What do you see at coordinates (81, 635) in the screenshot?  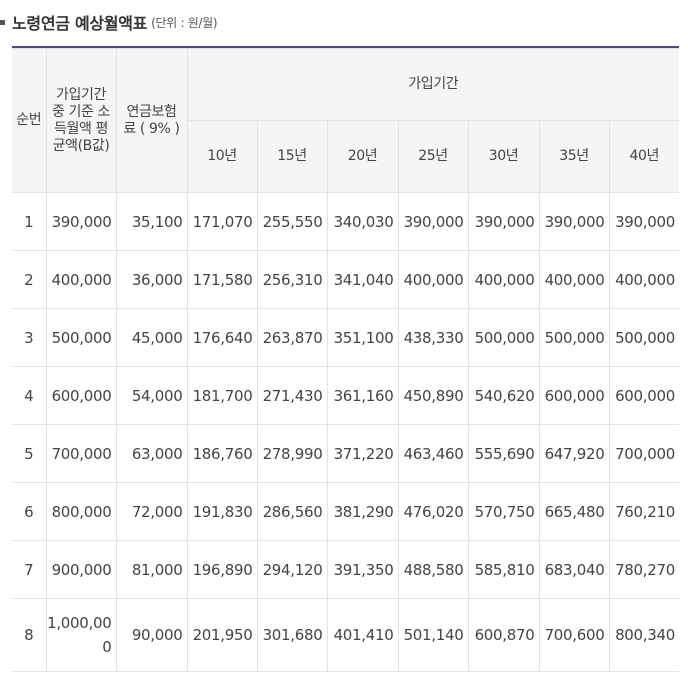 I see `income-cell: 1,000,000` at bounding box center [81, 635].